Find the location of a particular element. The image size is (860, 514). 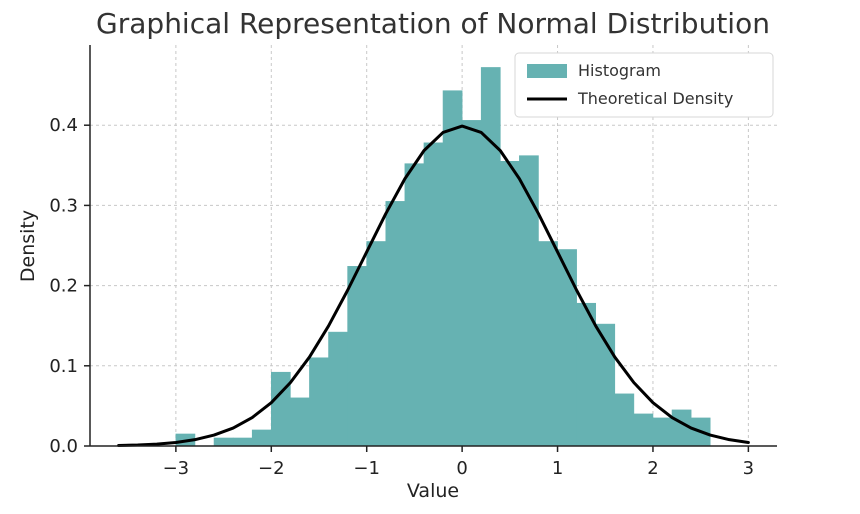

y-tick-label-3: 0.3 is located at coordinates (63, 205).